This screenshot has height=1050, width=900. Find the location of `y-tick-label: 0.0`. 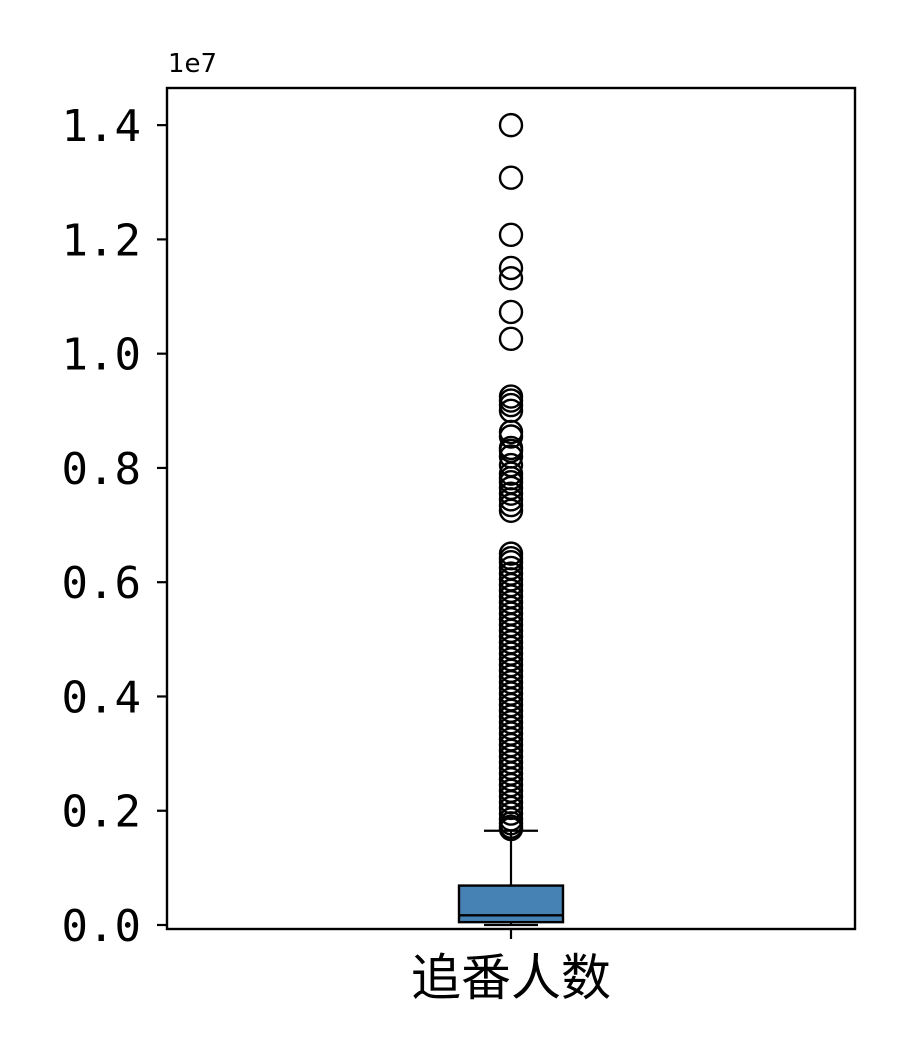

y-tick-label: 0.0 is located at coordinates (101, 926).